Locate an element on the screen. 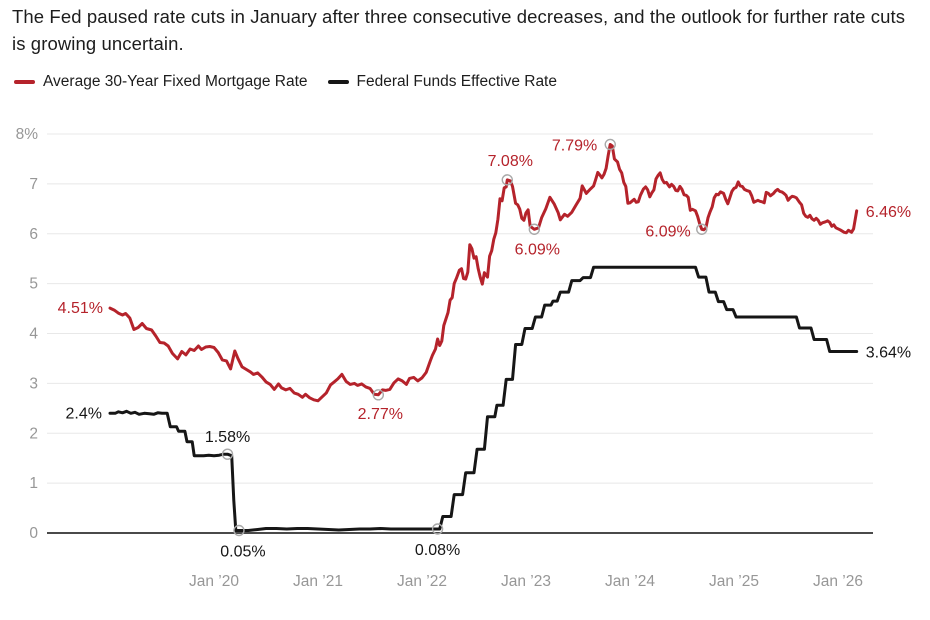 The height and width of the screenshot is (620, 930). annotation-label: 2.77% is located at coordinates (380, 414).